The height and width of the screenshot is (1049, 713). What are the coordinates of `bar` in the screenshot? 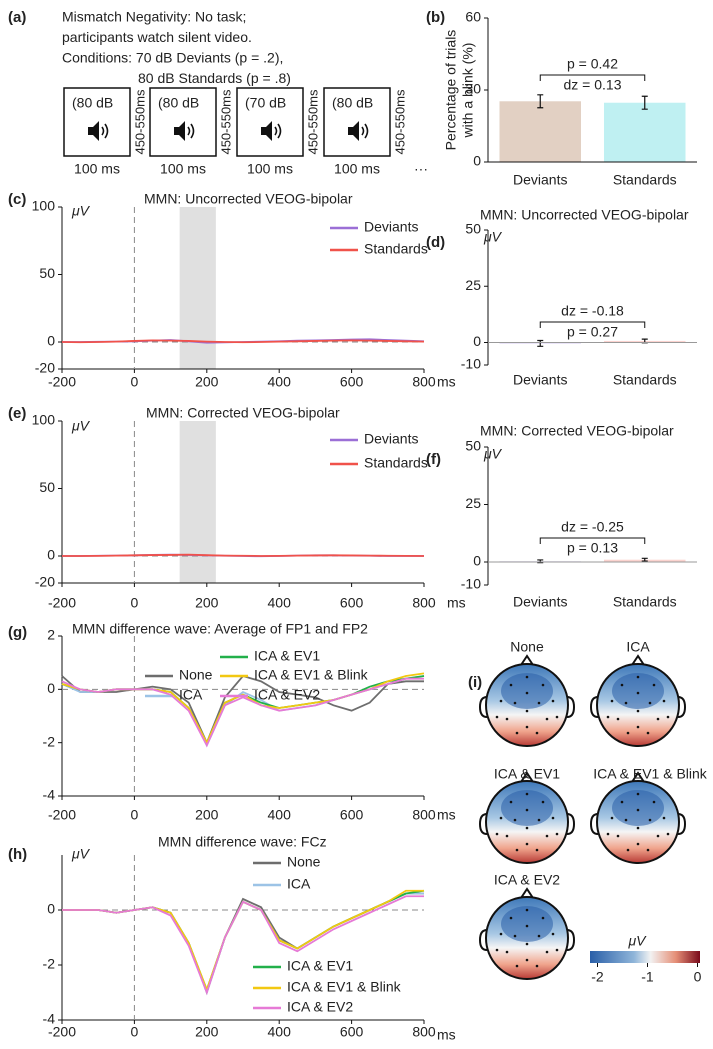 It's located at (540, 131).